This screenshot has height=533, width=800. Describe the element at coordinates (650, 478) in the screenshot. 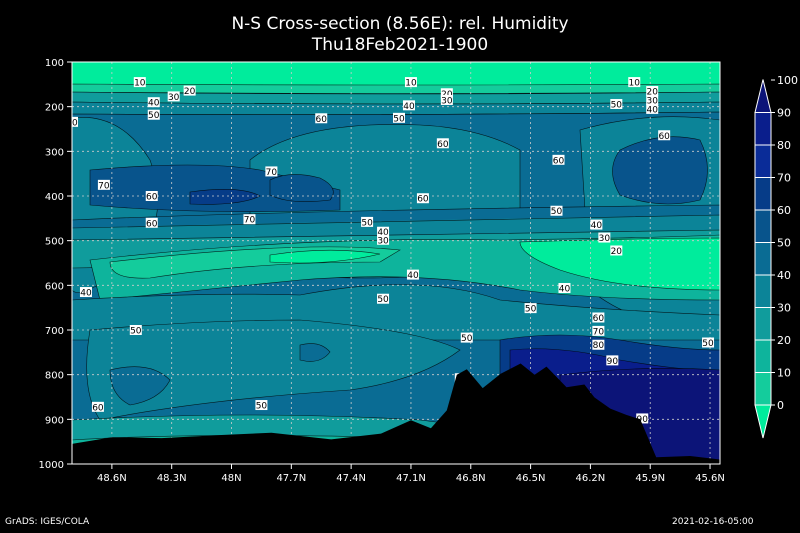

I see `x-tick-label: 45.9N` at that location.